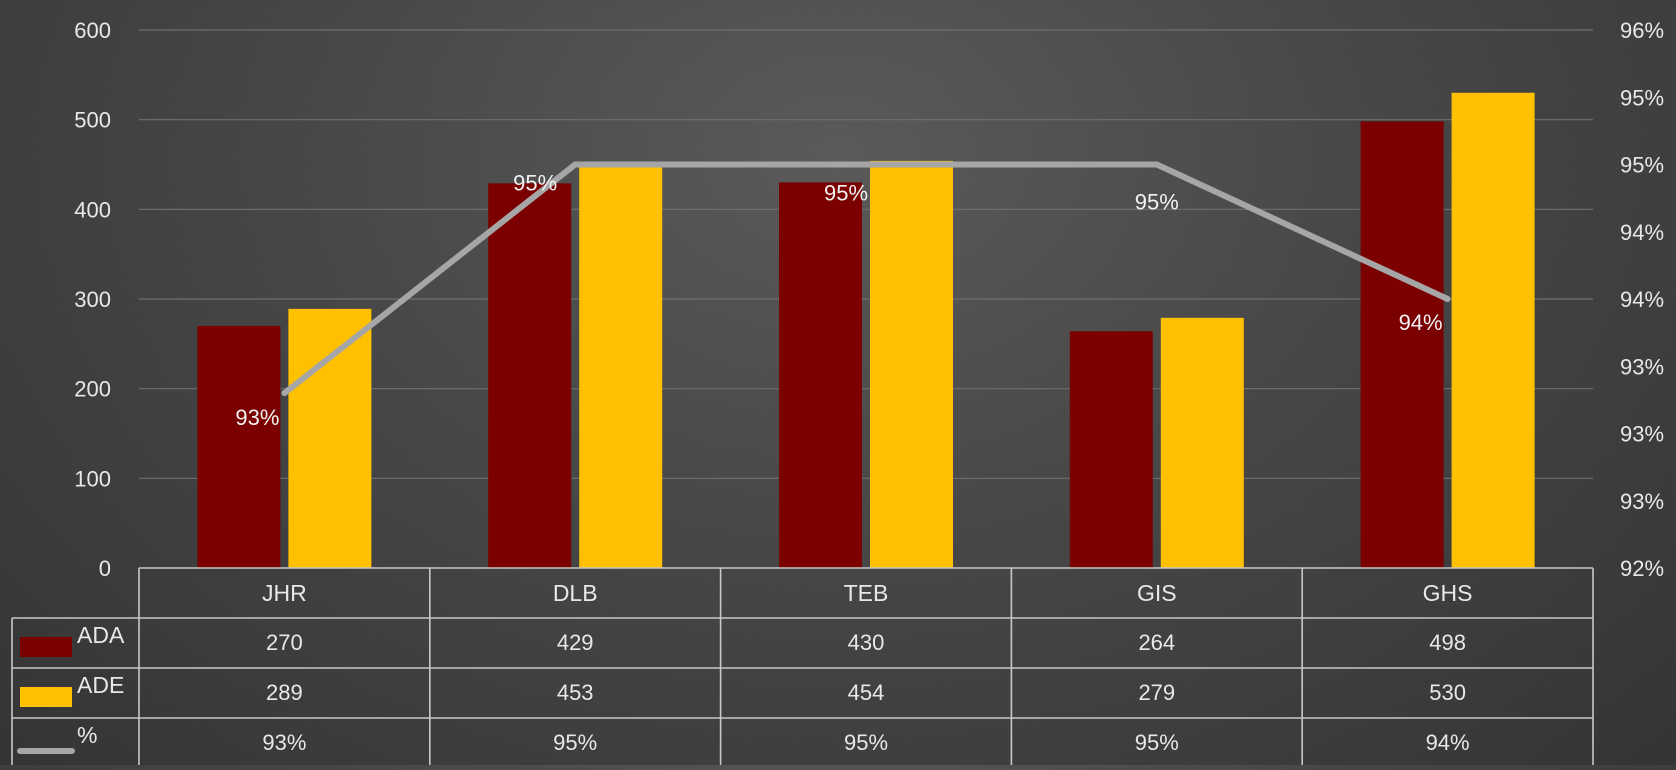 This screenshot has width=1676, height=770. I want to click on table-cell: 498, so click(1447, 642).